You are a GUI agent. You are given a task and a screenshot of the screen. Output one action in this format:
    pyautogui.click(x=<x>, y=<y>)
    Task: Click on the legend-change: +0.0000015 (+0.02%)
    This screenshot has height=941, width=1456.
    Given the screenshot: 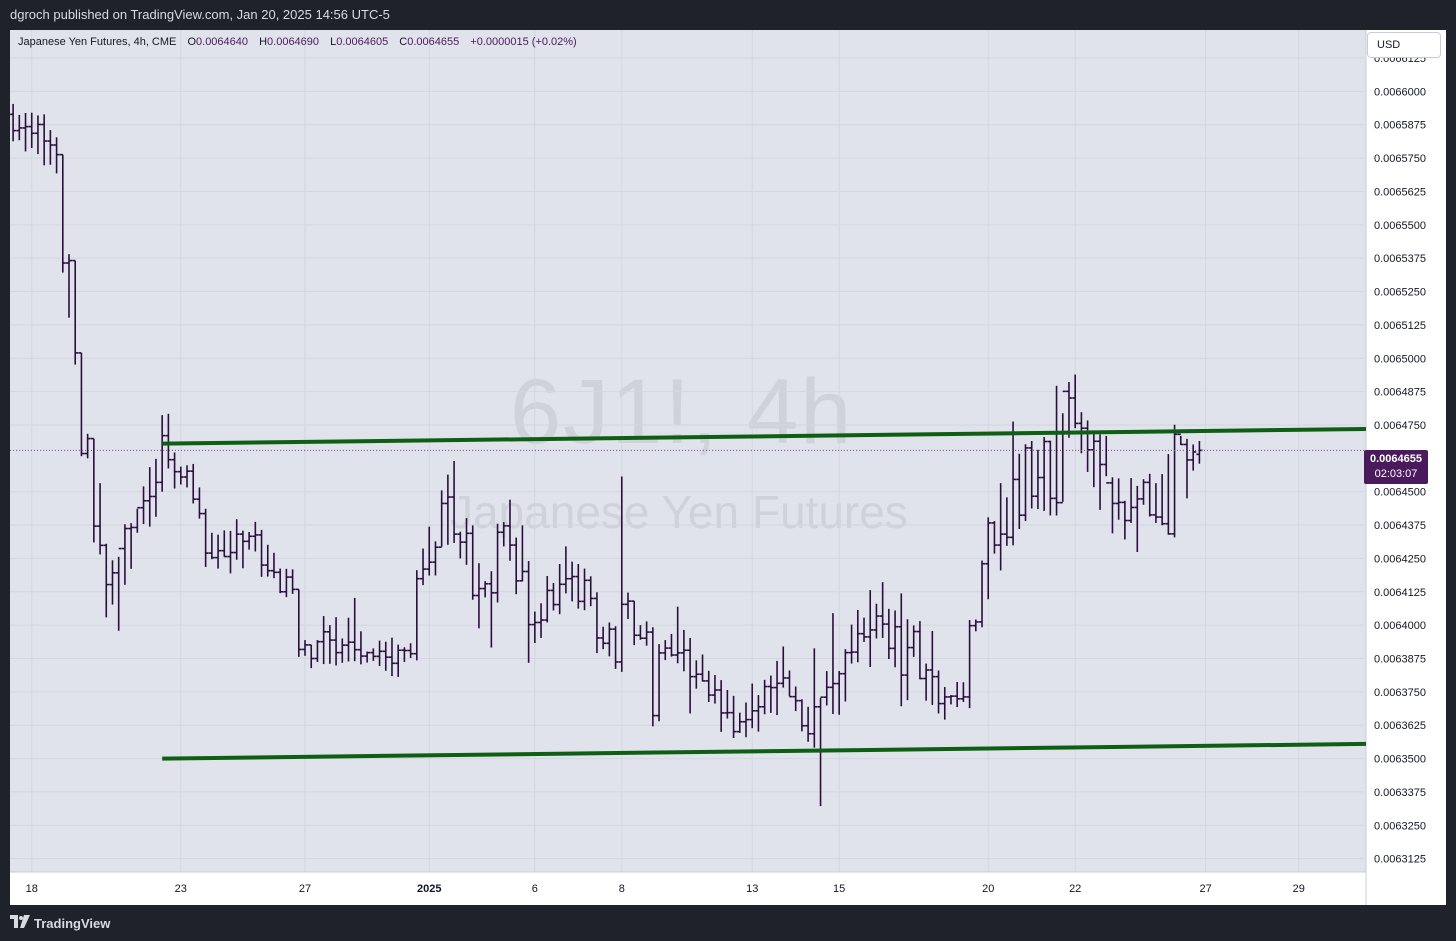 What is the action you would take?
    pyautogui.click(x=523, y=42)
    